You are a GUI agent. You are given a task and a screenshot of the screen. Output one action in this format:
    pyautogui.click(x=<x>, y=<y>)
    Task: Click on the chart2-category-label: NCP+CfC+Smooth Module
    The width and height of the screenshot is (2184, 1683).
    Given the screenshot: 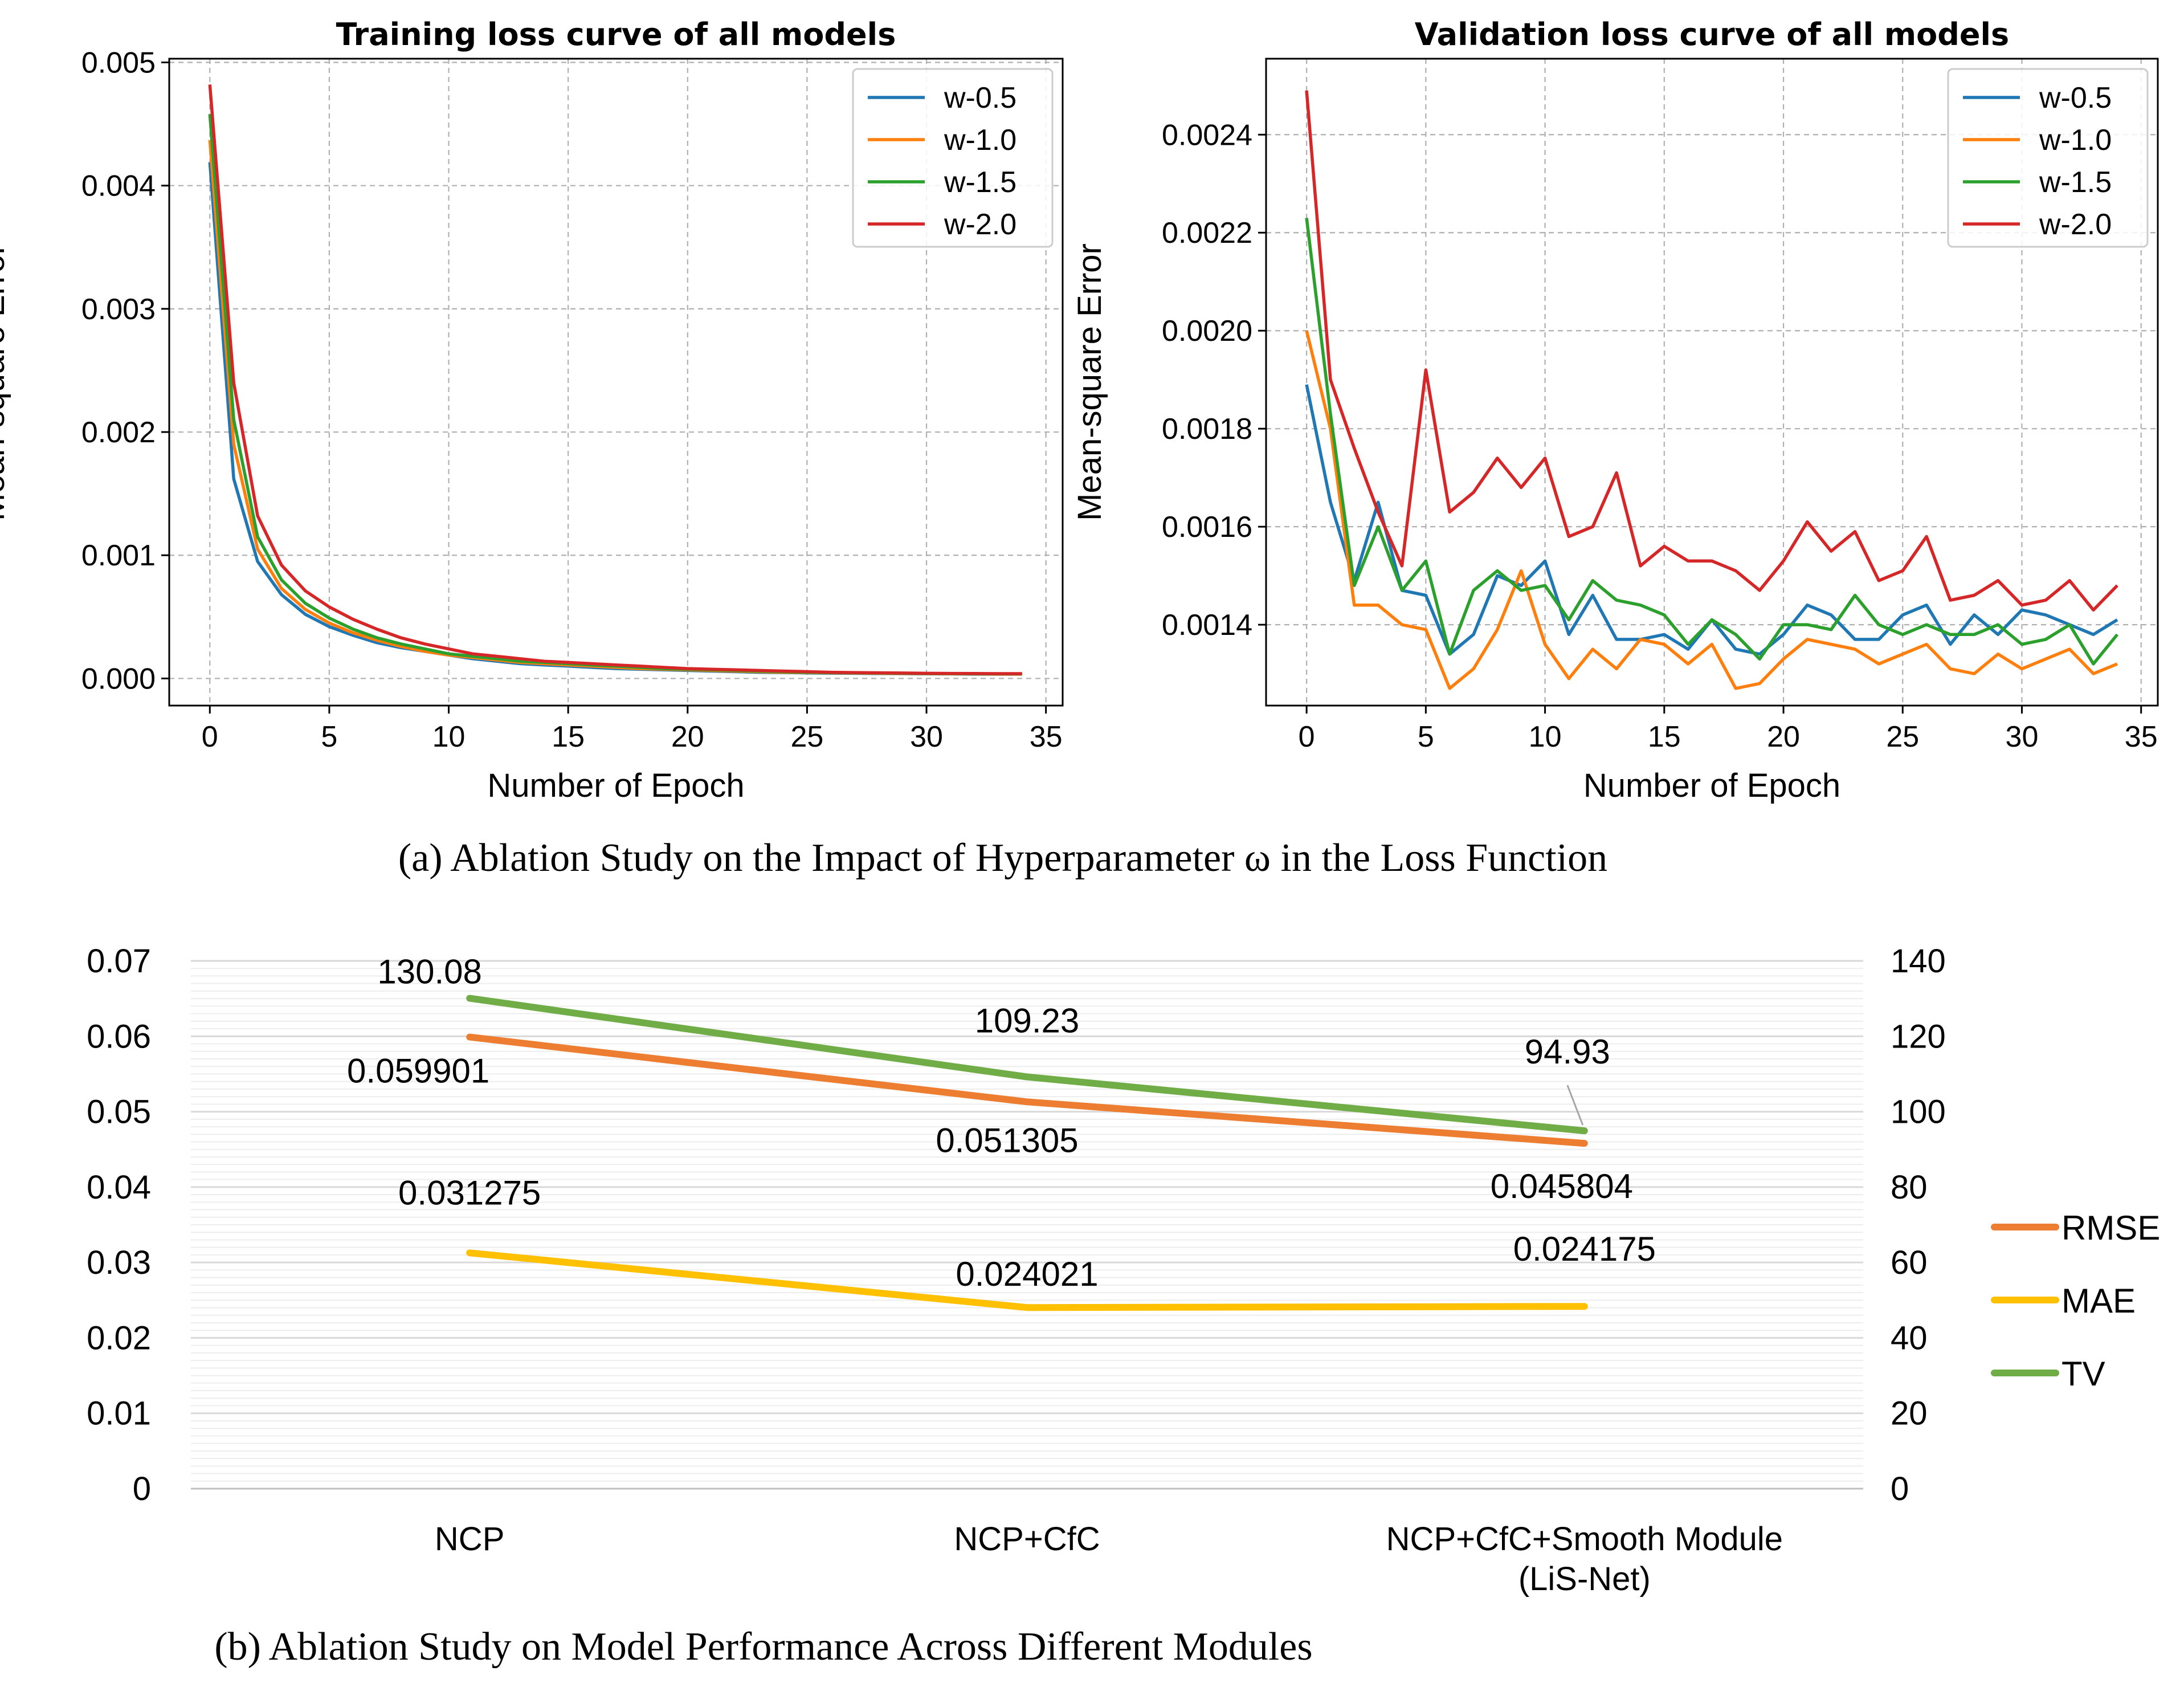 What is the action you would take?
    pyautogui.click(x=1584, y=1539)
    